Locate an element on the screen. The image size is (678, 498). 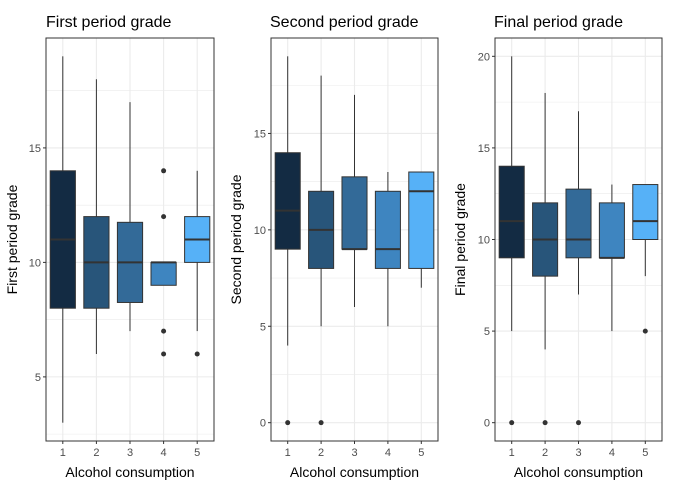
y-axis-label: First period grade is located at coordinates (12, 239).